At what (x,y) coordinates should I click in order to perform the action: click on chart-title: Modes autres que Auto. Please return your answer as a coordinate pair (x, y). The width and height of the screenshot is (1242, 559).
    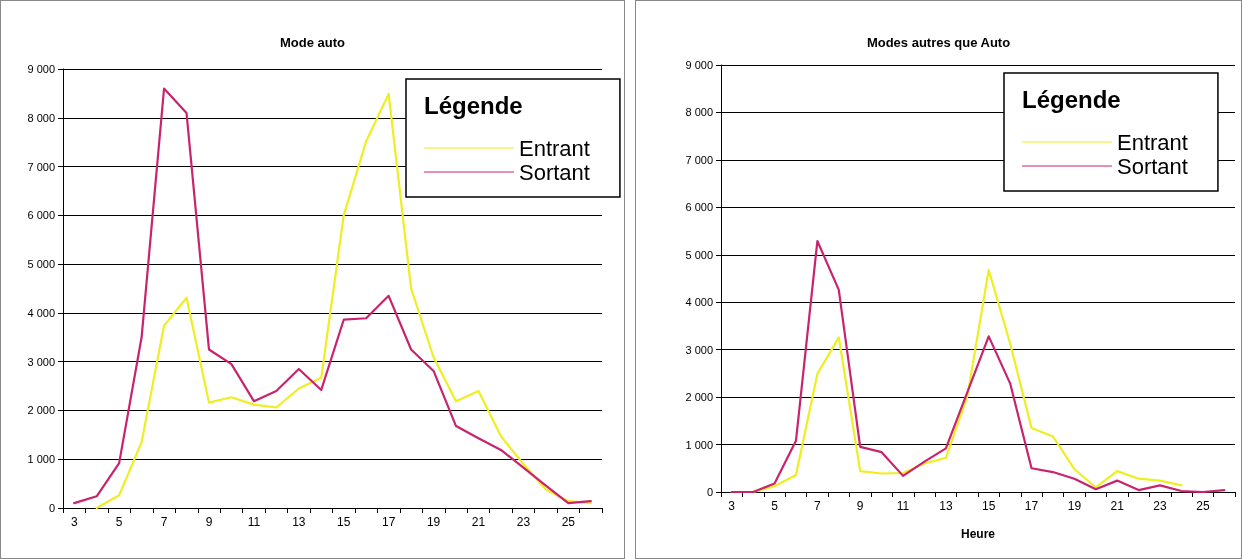
    Looking at the image, I should click on (938, 42).